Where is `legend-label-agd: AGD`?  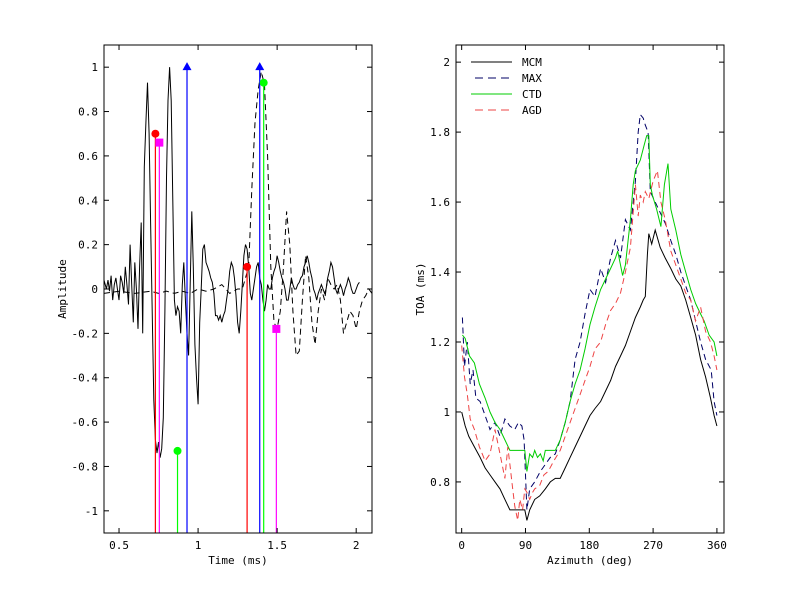
legend-label-agd: AGD is located at coordinates (532, 110).